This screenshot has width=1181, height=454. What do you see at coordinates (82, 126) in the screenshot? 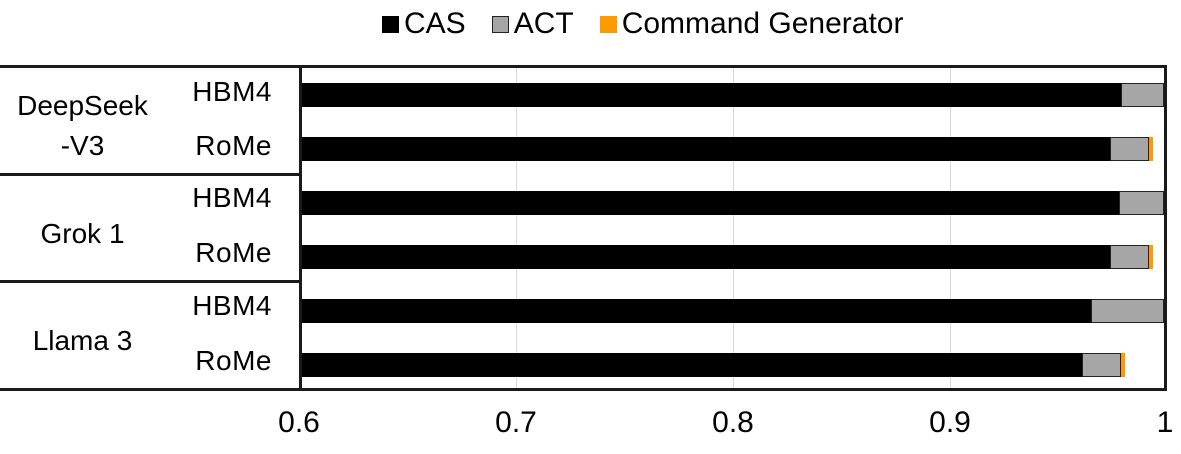
I see `group-label: DeepSeek -V3` at bounding box center [82, 126].